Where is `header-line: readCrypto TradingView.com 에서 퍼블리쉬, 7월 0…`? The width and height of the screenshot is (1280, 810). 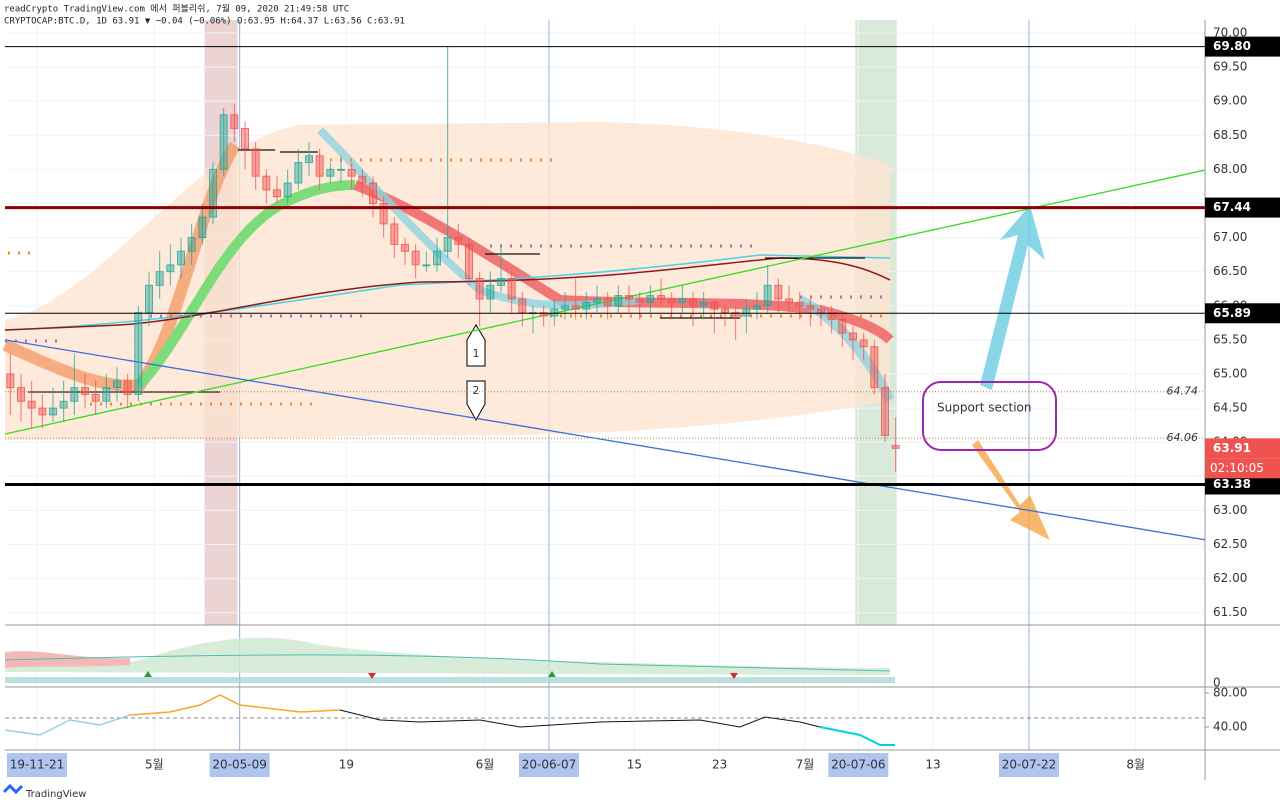 header-line: readCrypto TradingView.com 에서 퍼블리쉬, 7월 0… is located at coordinates (176, 9).